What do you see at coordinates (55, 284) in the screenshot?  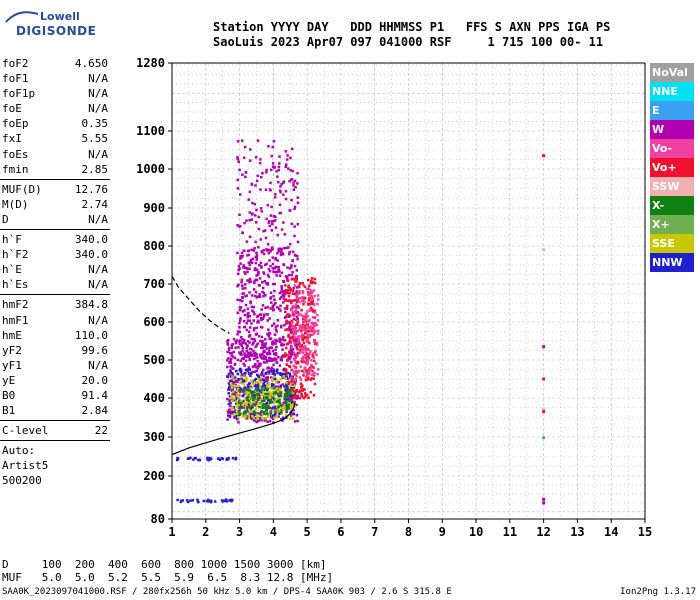 I see `param-row: h`Es N/A` at bounding box center [55, 284].